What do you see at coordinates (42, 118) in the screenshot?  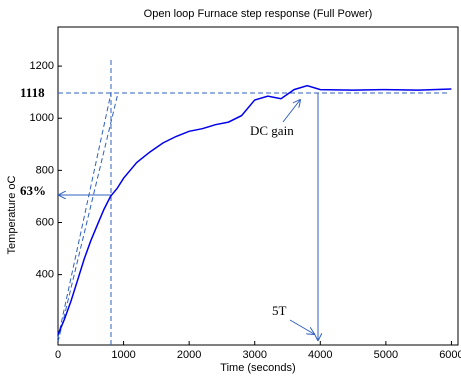 I see `y-tick-label: 1000` at bounding box center [42, 118].